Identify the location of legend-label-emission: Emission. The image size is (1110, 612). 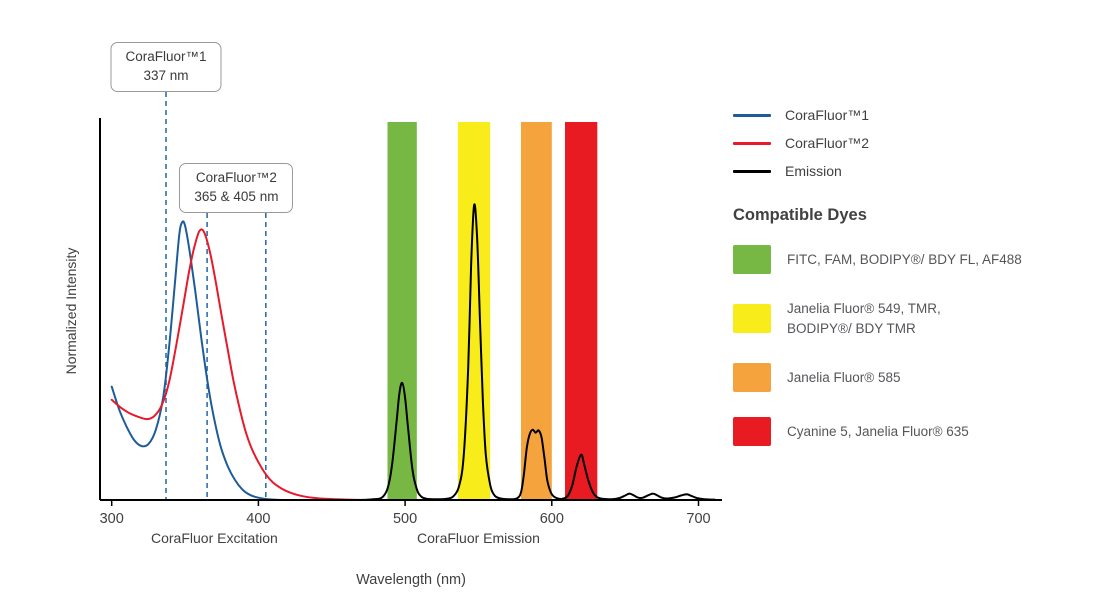
(813, 171).